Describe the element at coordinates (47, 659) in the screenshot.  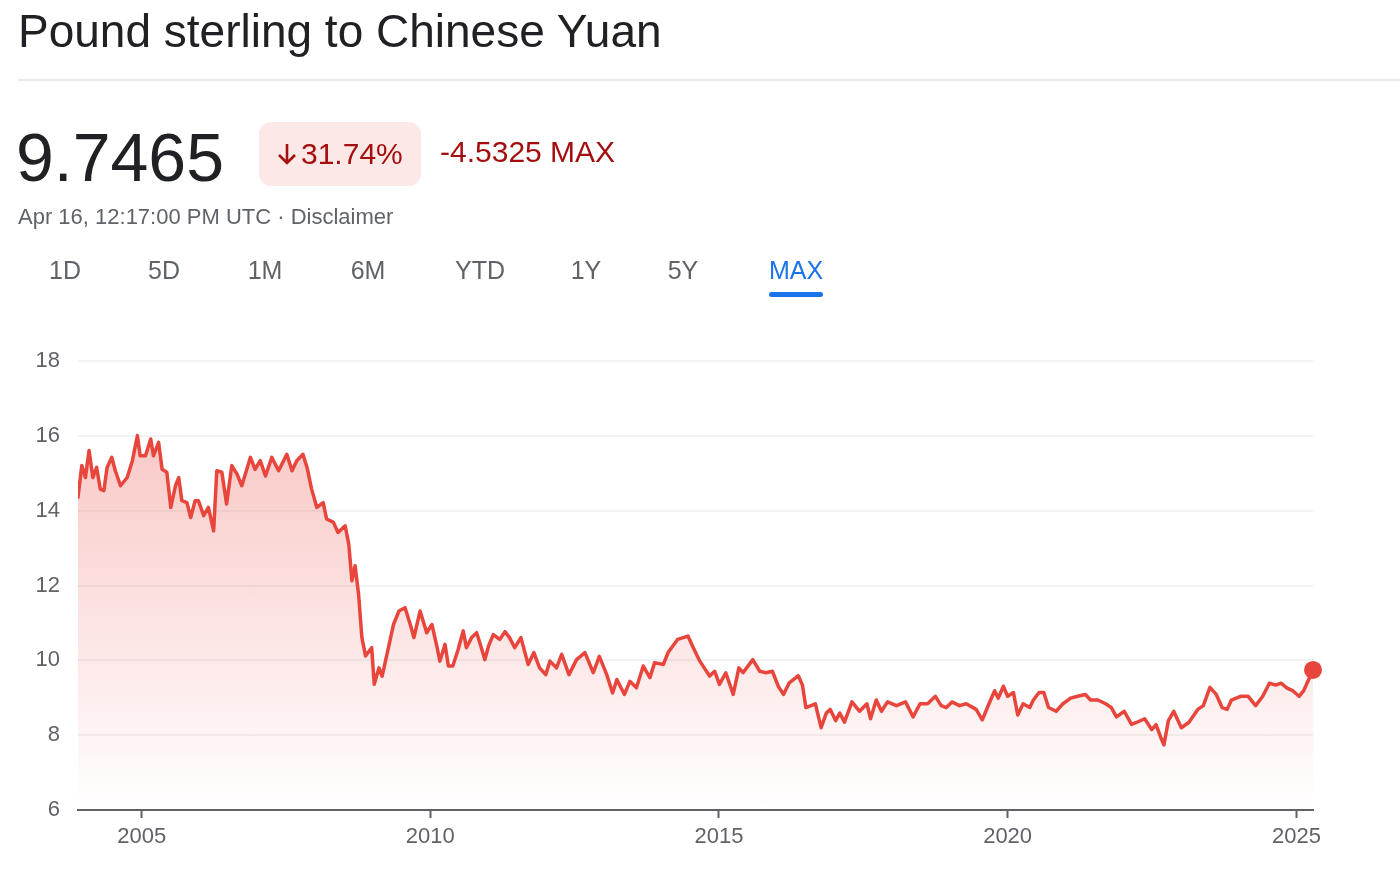
I see `y-tick-label: 10` at that location.